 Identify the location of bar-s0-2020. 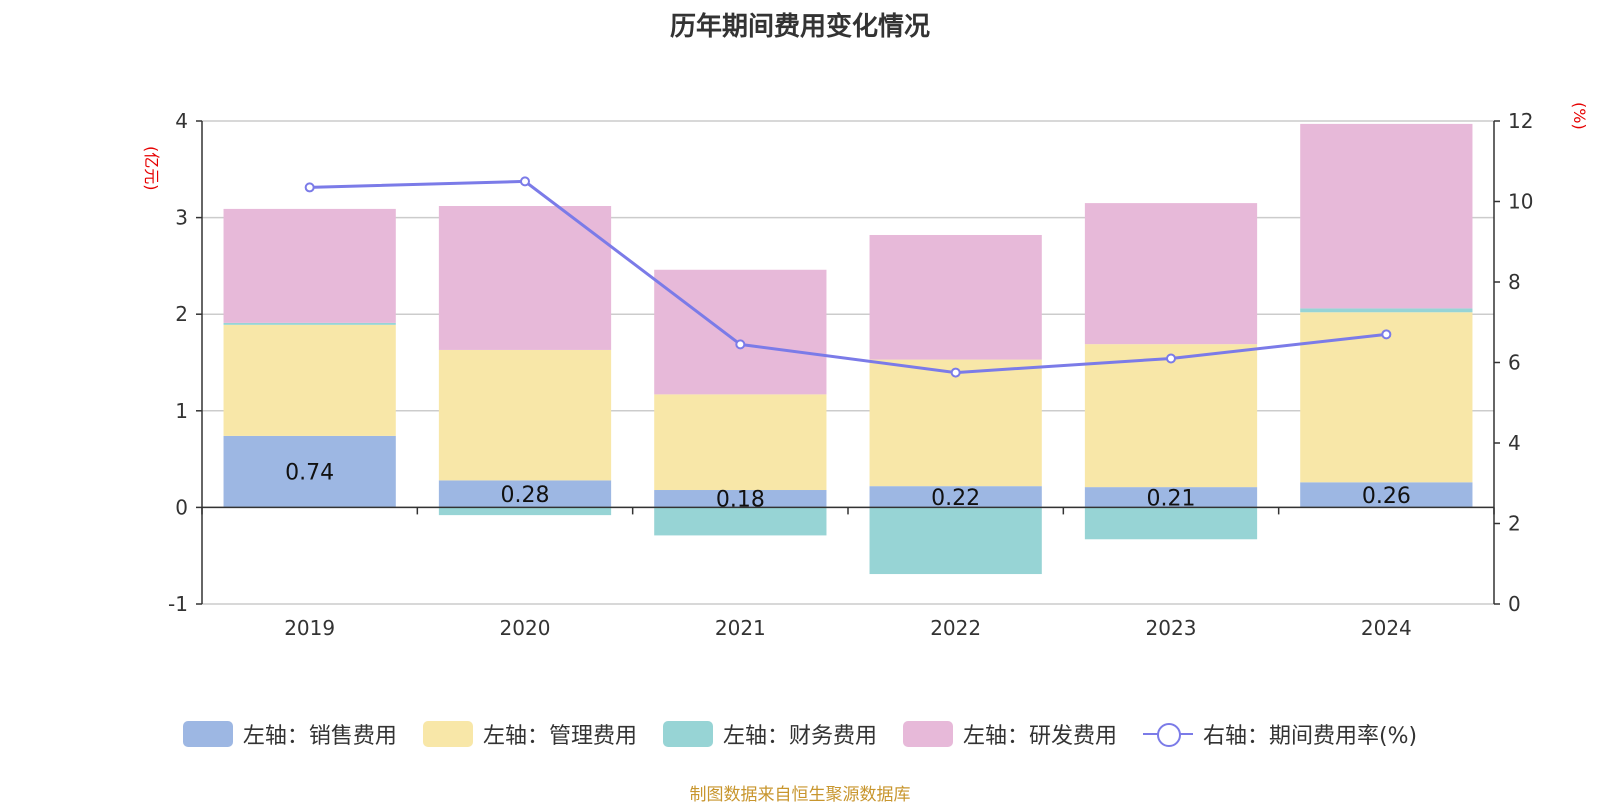
(525, 494).